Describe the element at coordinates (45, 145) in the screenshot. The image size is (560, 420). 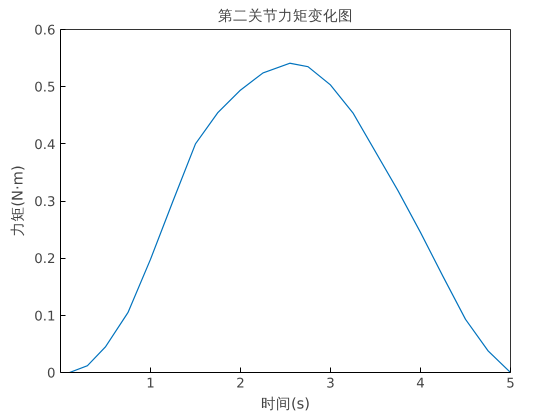
I see `y-tick-label: 0.4` at that location.